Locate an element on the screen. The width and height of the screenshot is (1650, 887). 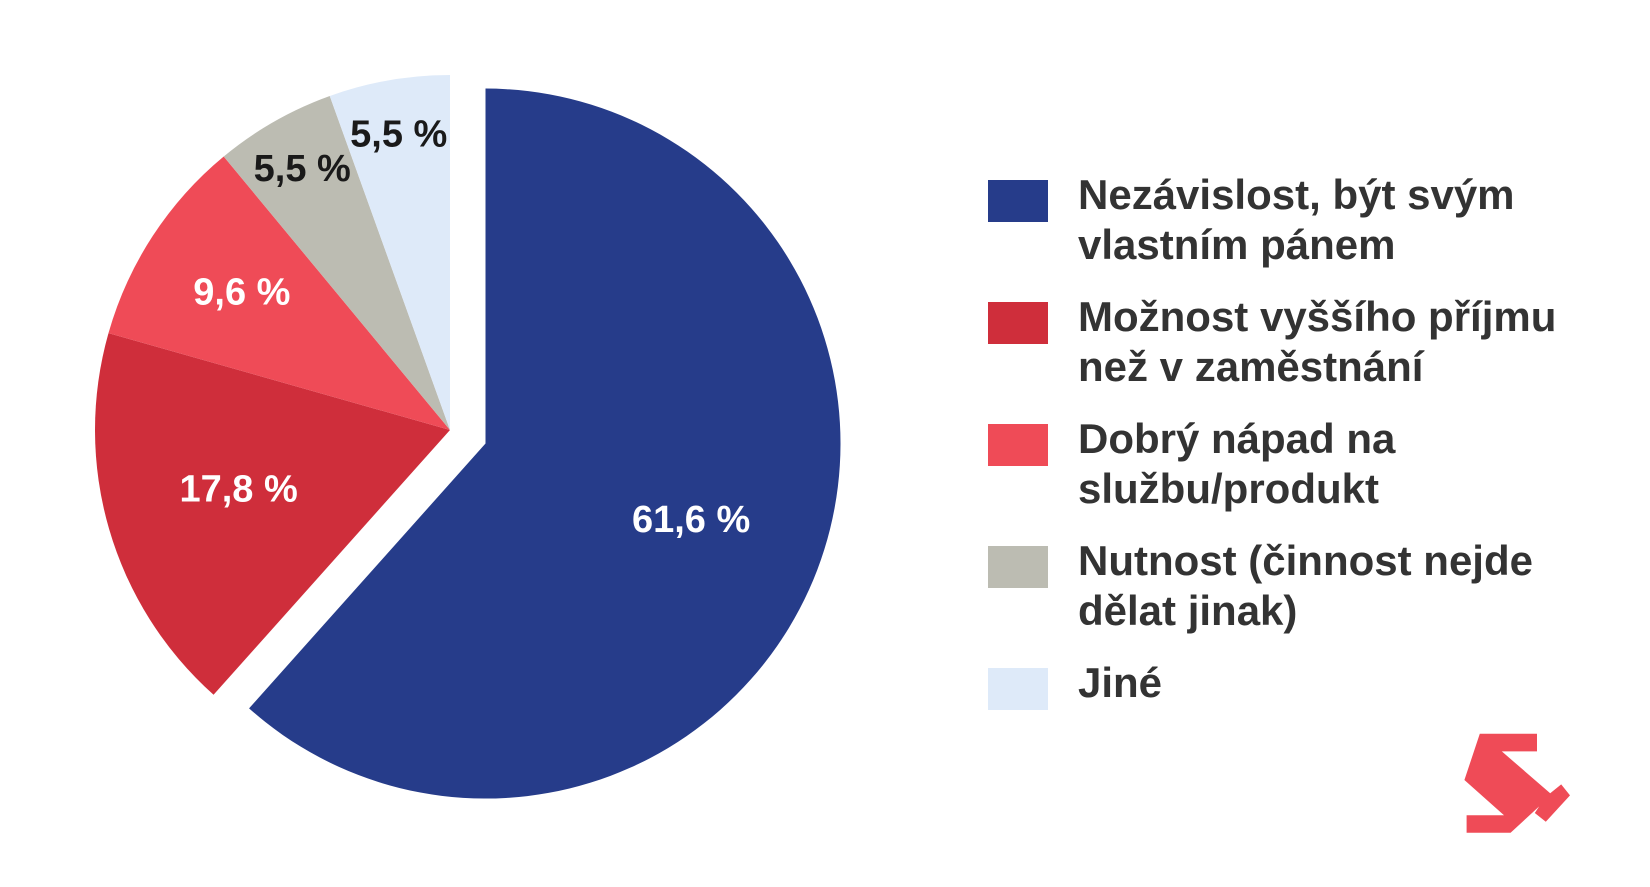
slice-value-label: 9,6 % is located at coordinates (241, 292).